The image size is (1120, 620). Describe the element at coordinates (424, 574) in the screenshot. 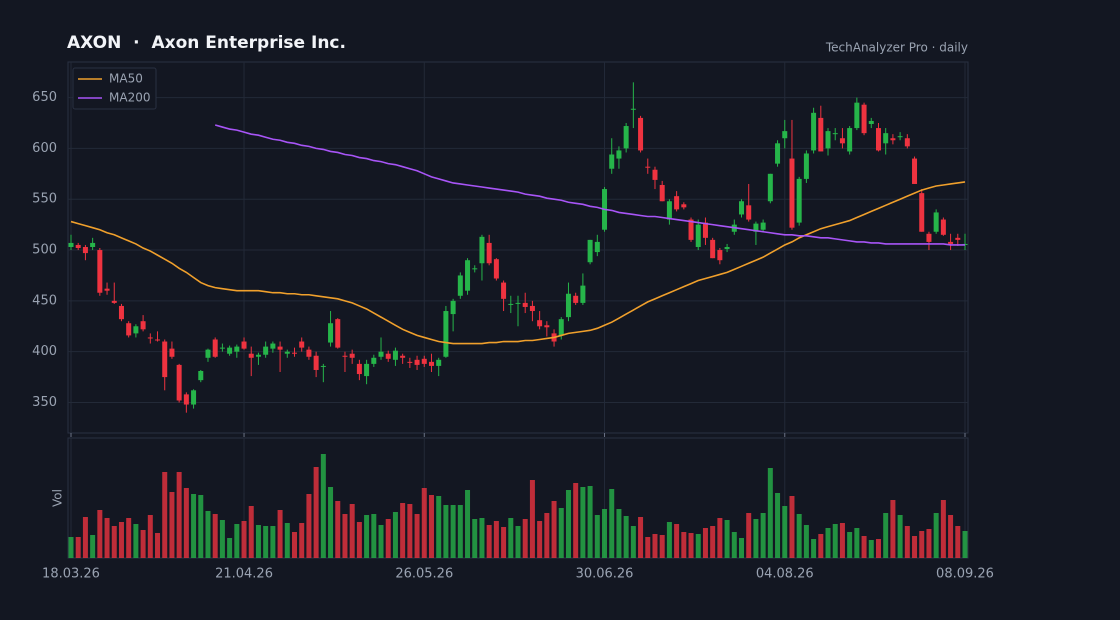

I see `x-tick-label: 26.05.26` at that location.